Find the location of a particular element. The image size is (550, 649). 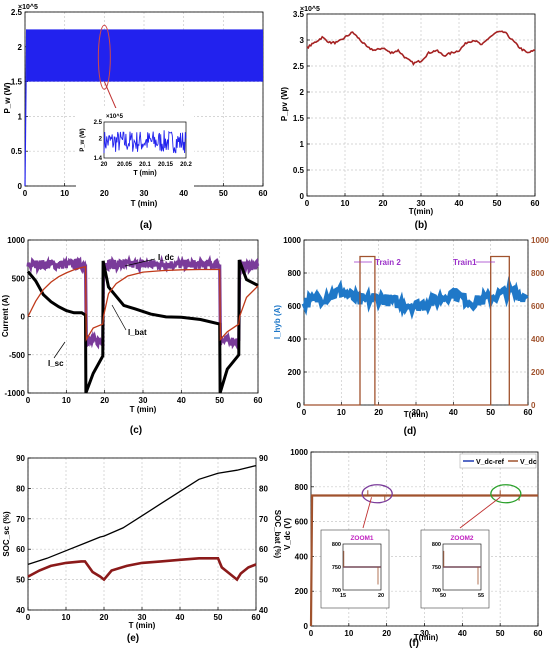

label-isc: I_sc is located at coordinates (56, 363).